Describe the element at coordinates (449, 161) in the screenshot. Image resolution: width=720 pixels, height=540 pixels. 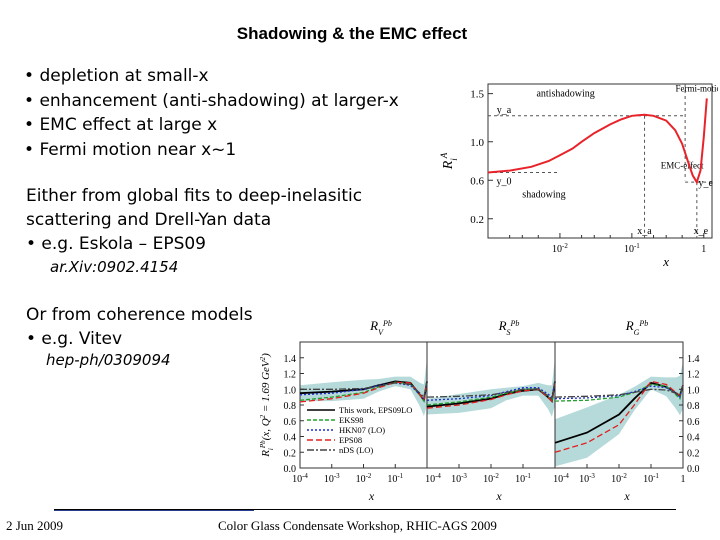
I see `y-axis-label: RiA` at that location.